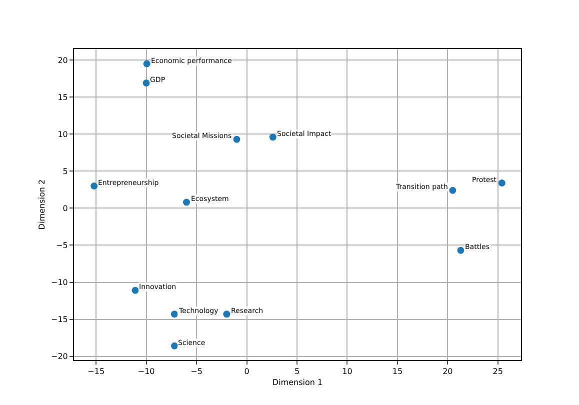 The width and height of the screenshot is (579, 405). Describe the element at coordinates (59, 283) in the screenshot. I see `y-tick-label: −10` at that location.